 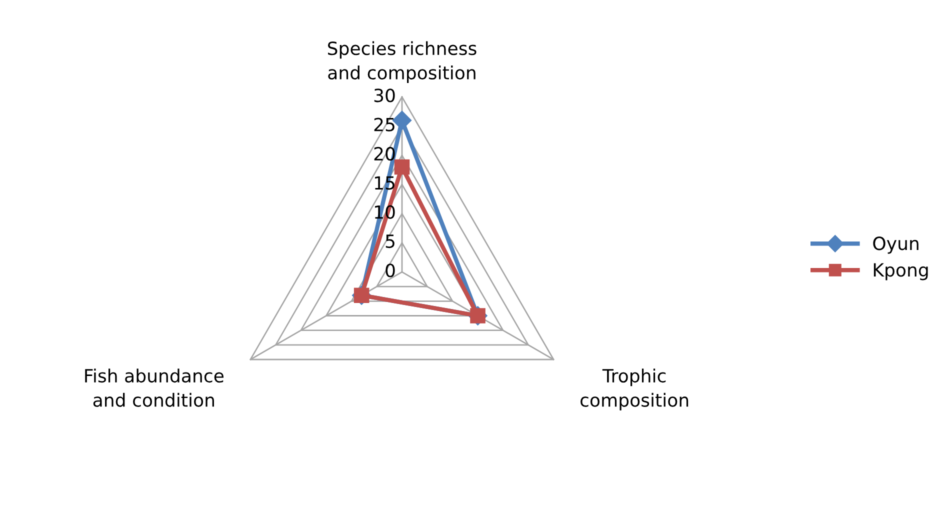 I want to click on y-tick-label: 30, so click(x=384, y=95).